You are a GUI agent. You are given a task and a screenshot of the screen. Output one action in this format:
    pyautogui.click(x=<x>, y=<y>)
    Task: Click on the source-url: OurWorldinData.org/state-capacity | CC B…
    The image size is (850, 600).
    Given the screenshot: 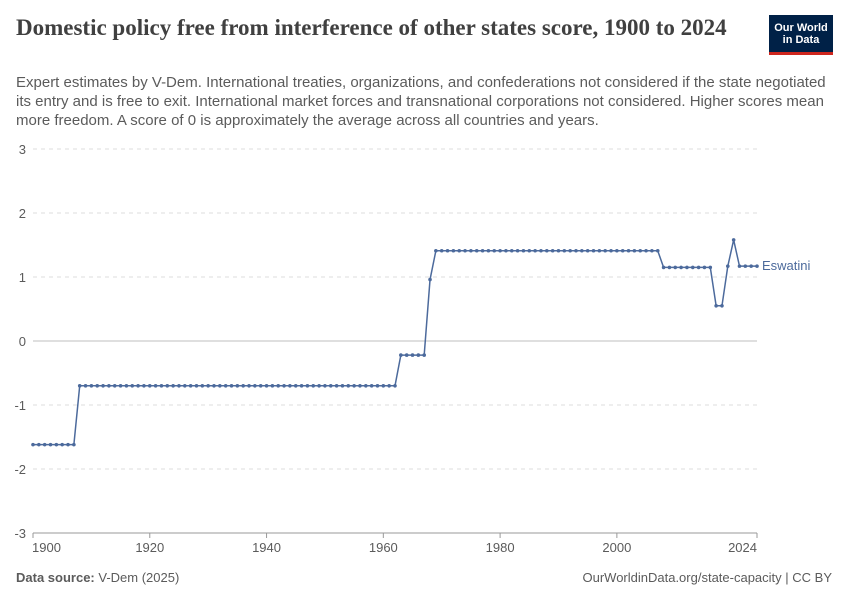 What is the action you would take?
    pyautogui.click(x=707, y=577)
    